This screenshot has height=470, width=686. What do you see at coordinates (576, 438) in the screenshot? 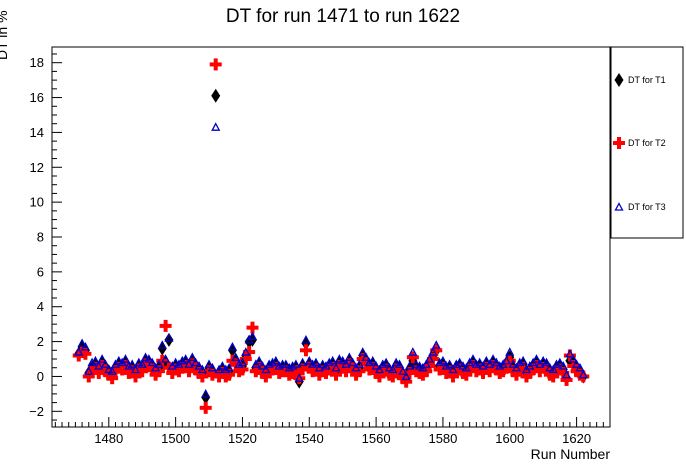
I see `x-tick-label: 1620` at bounding box center [576, 438].